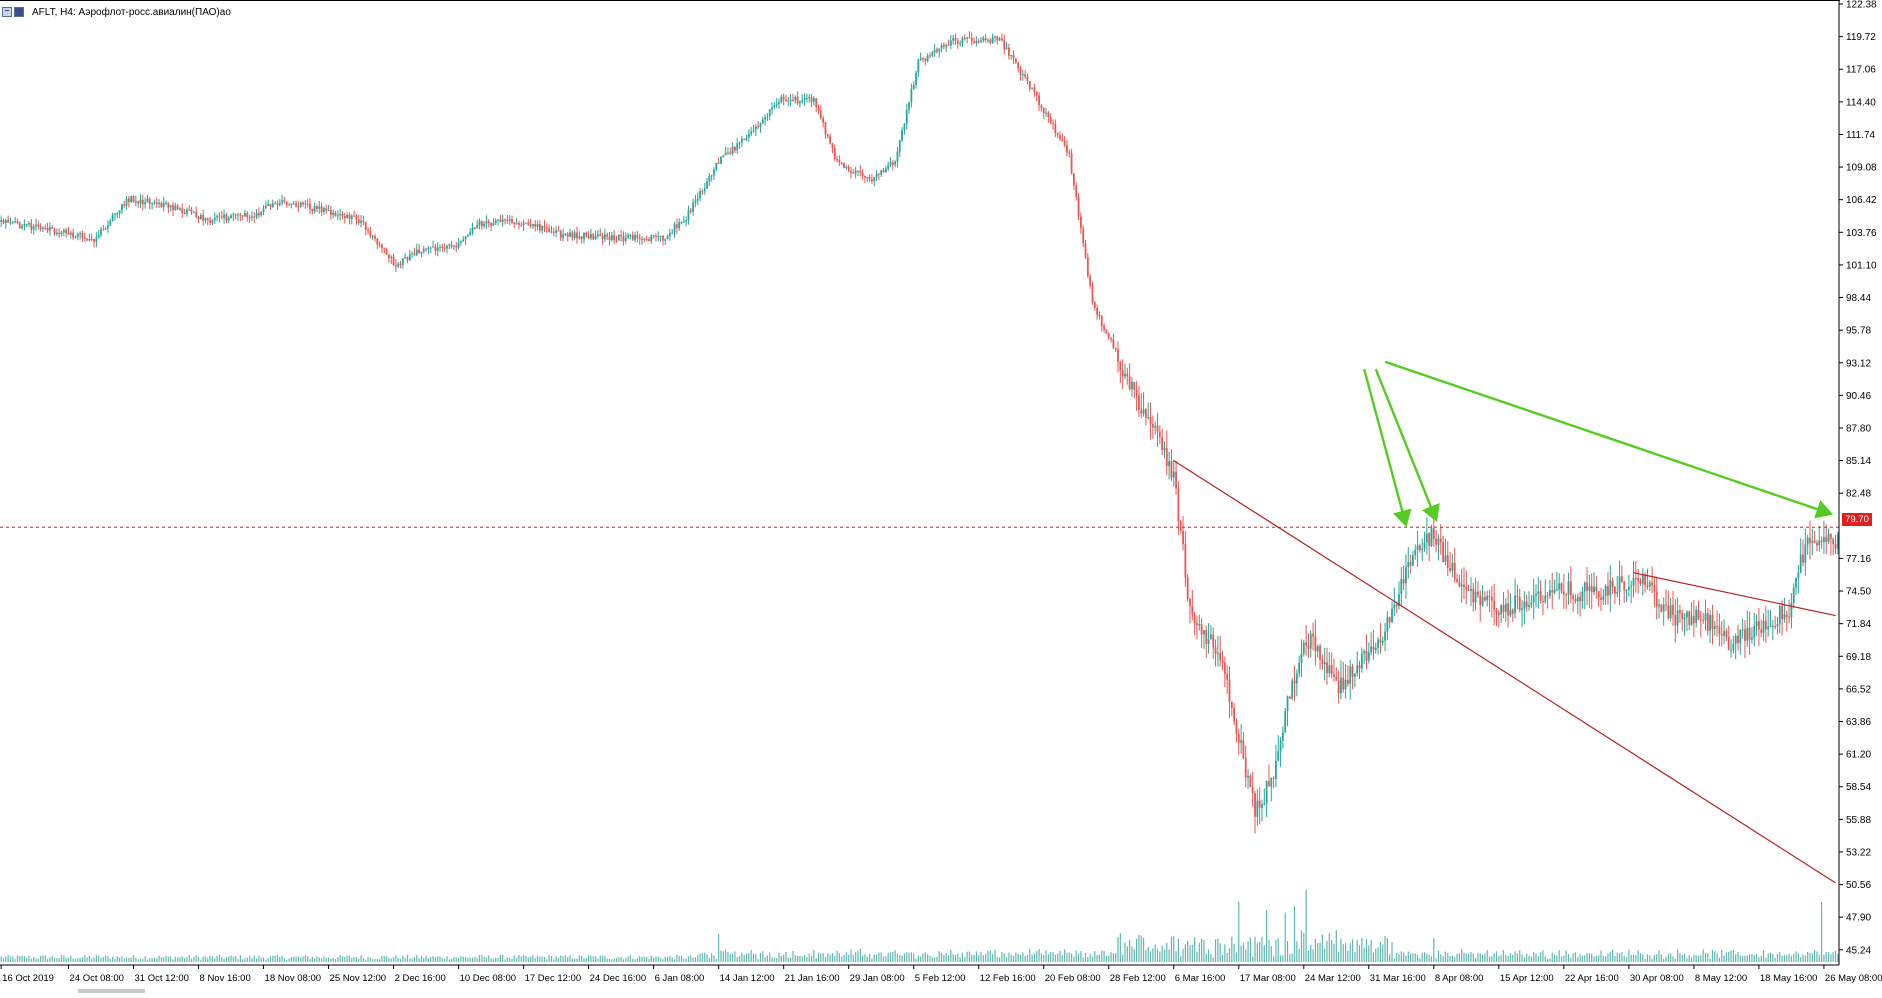 This screenshot has width=1882, height=998. What do you see at coordinates (111, 991) in the screenshot?
I see `chart-scroll-tab` at bounding box center [111, 991].